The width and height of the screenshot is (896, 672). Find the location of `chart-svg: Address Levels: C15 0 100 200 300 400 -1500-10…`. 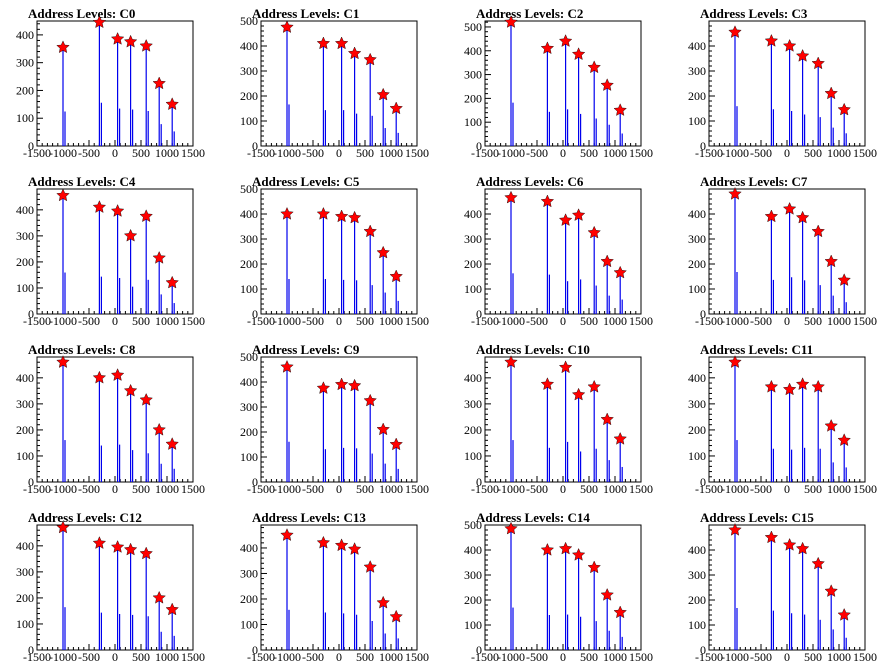

chart-svg: Address Levels: C15 0 100 200 300 400 -1500-10… is located at coordinates (782, 587).